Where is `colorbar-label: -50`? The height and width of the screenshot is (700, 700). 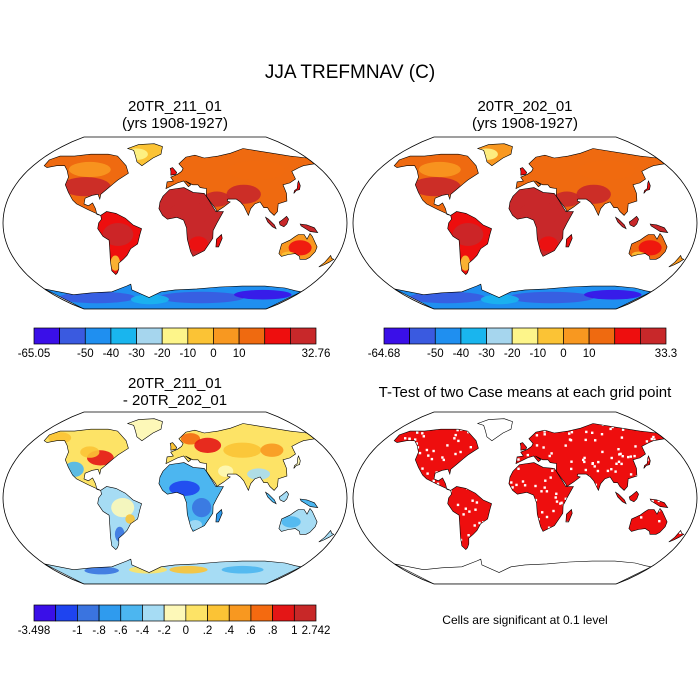 colorbar-label: -50 is located at coordinates (85, 354).